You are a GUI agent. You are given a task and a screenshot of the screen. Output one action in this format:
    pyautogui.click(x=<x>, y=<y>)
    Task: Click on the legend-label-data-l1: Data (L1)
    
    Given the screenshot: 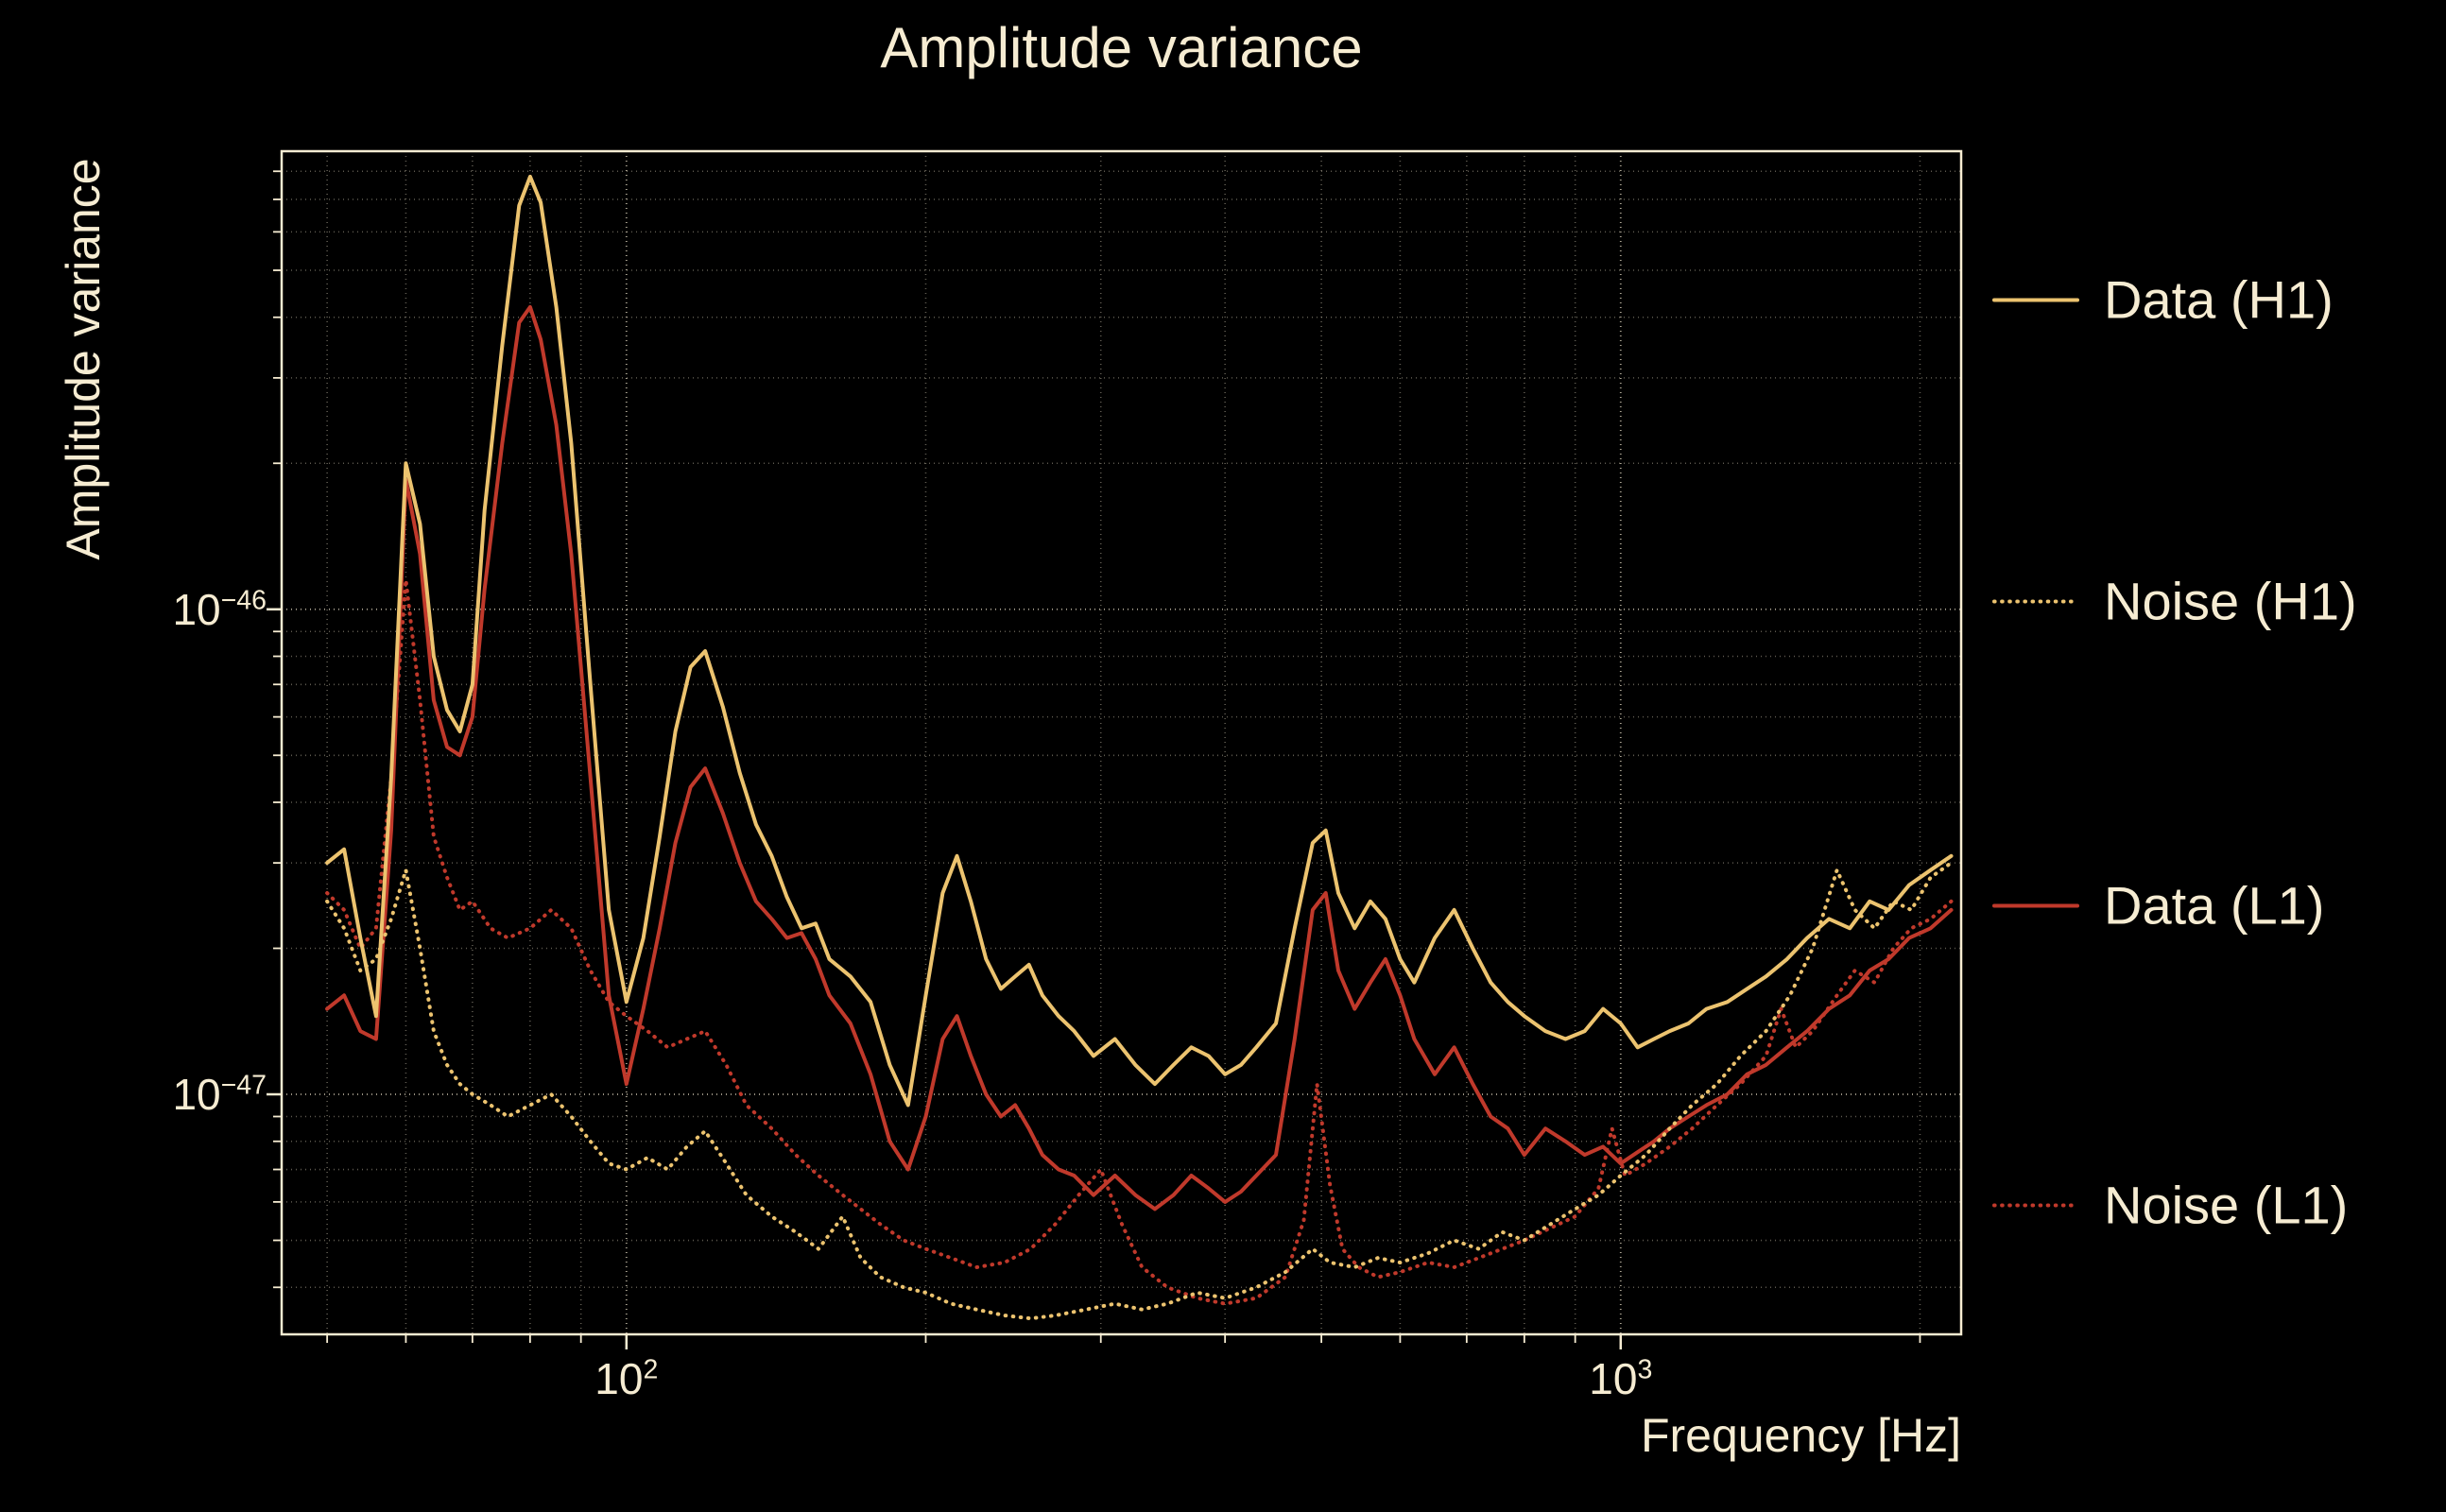 What is the action you would take?
    pyautogui.click(x=2214, y=905)
    